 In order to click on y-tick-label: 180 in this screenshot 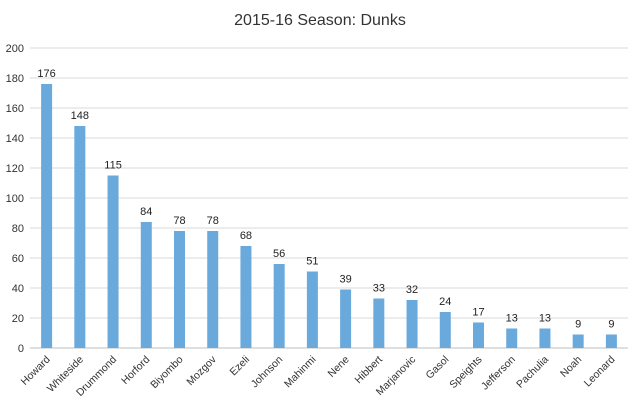, I will do `click(15, 79)`.